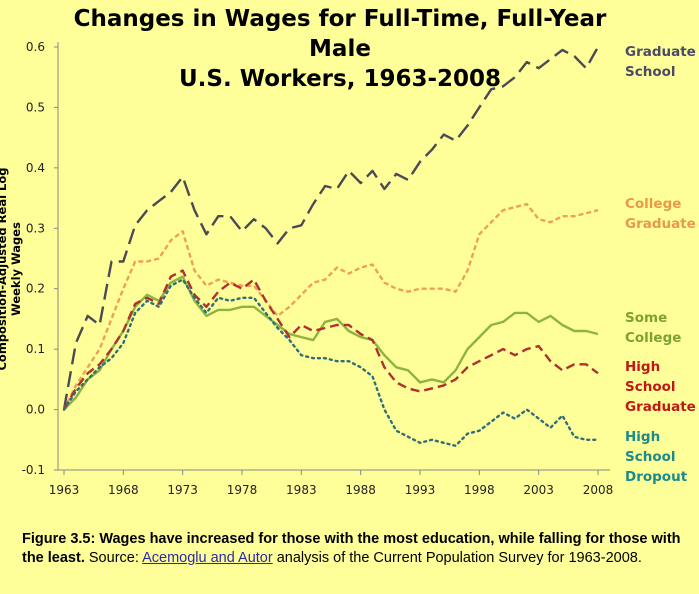 The height and width of the screenshot is (594, 699). What do you see at coordinates (33, 470) in the screenshot?
I see `y-tick-label: -0.1` at bounding box center [33, 470].